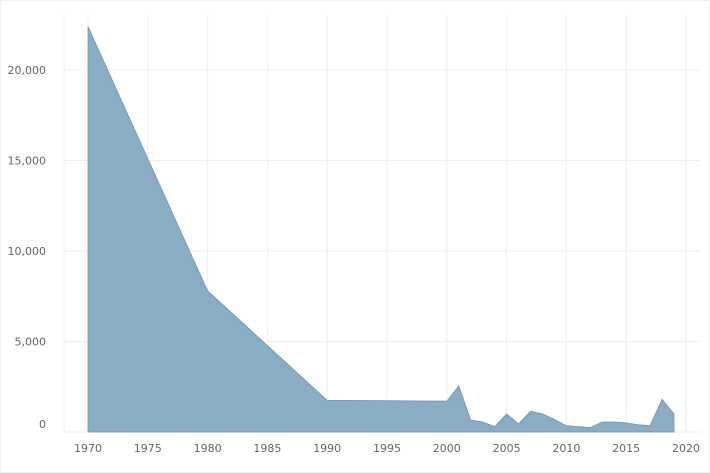  What do you see at coordinates (208, 448) in the screenshot?
I see `x-tick-label: 1980` at bounding box center [208, 448].